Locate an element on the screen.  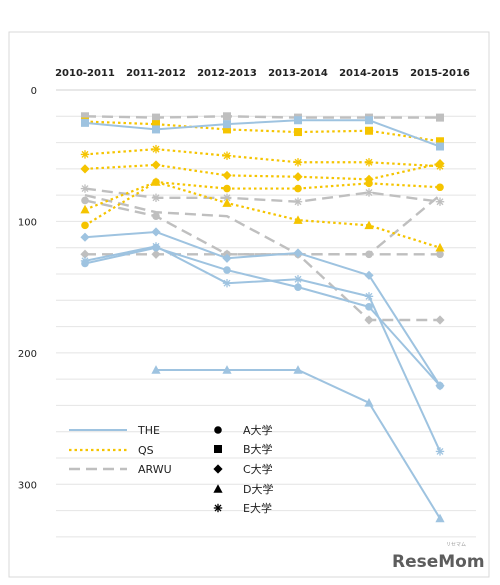
x-tick-label: 2014-2015 is located at coordinates (369, 73).